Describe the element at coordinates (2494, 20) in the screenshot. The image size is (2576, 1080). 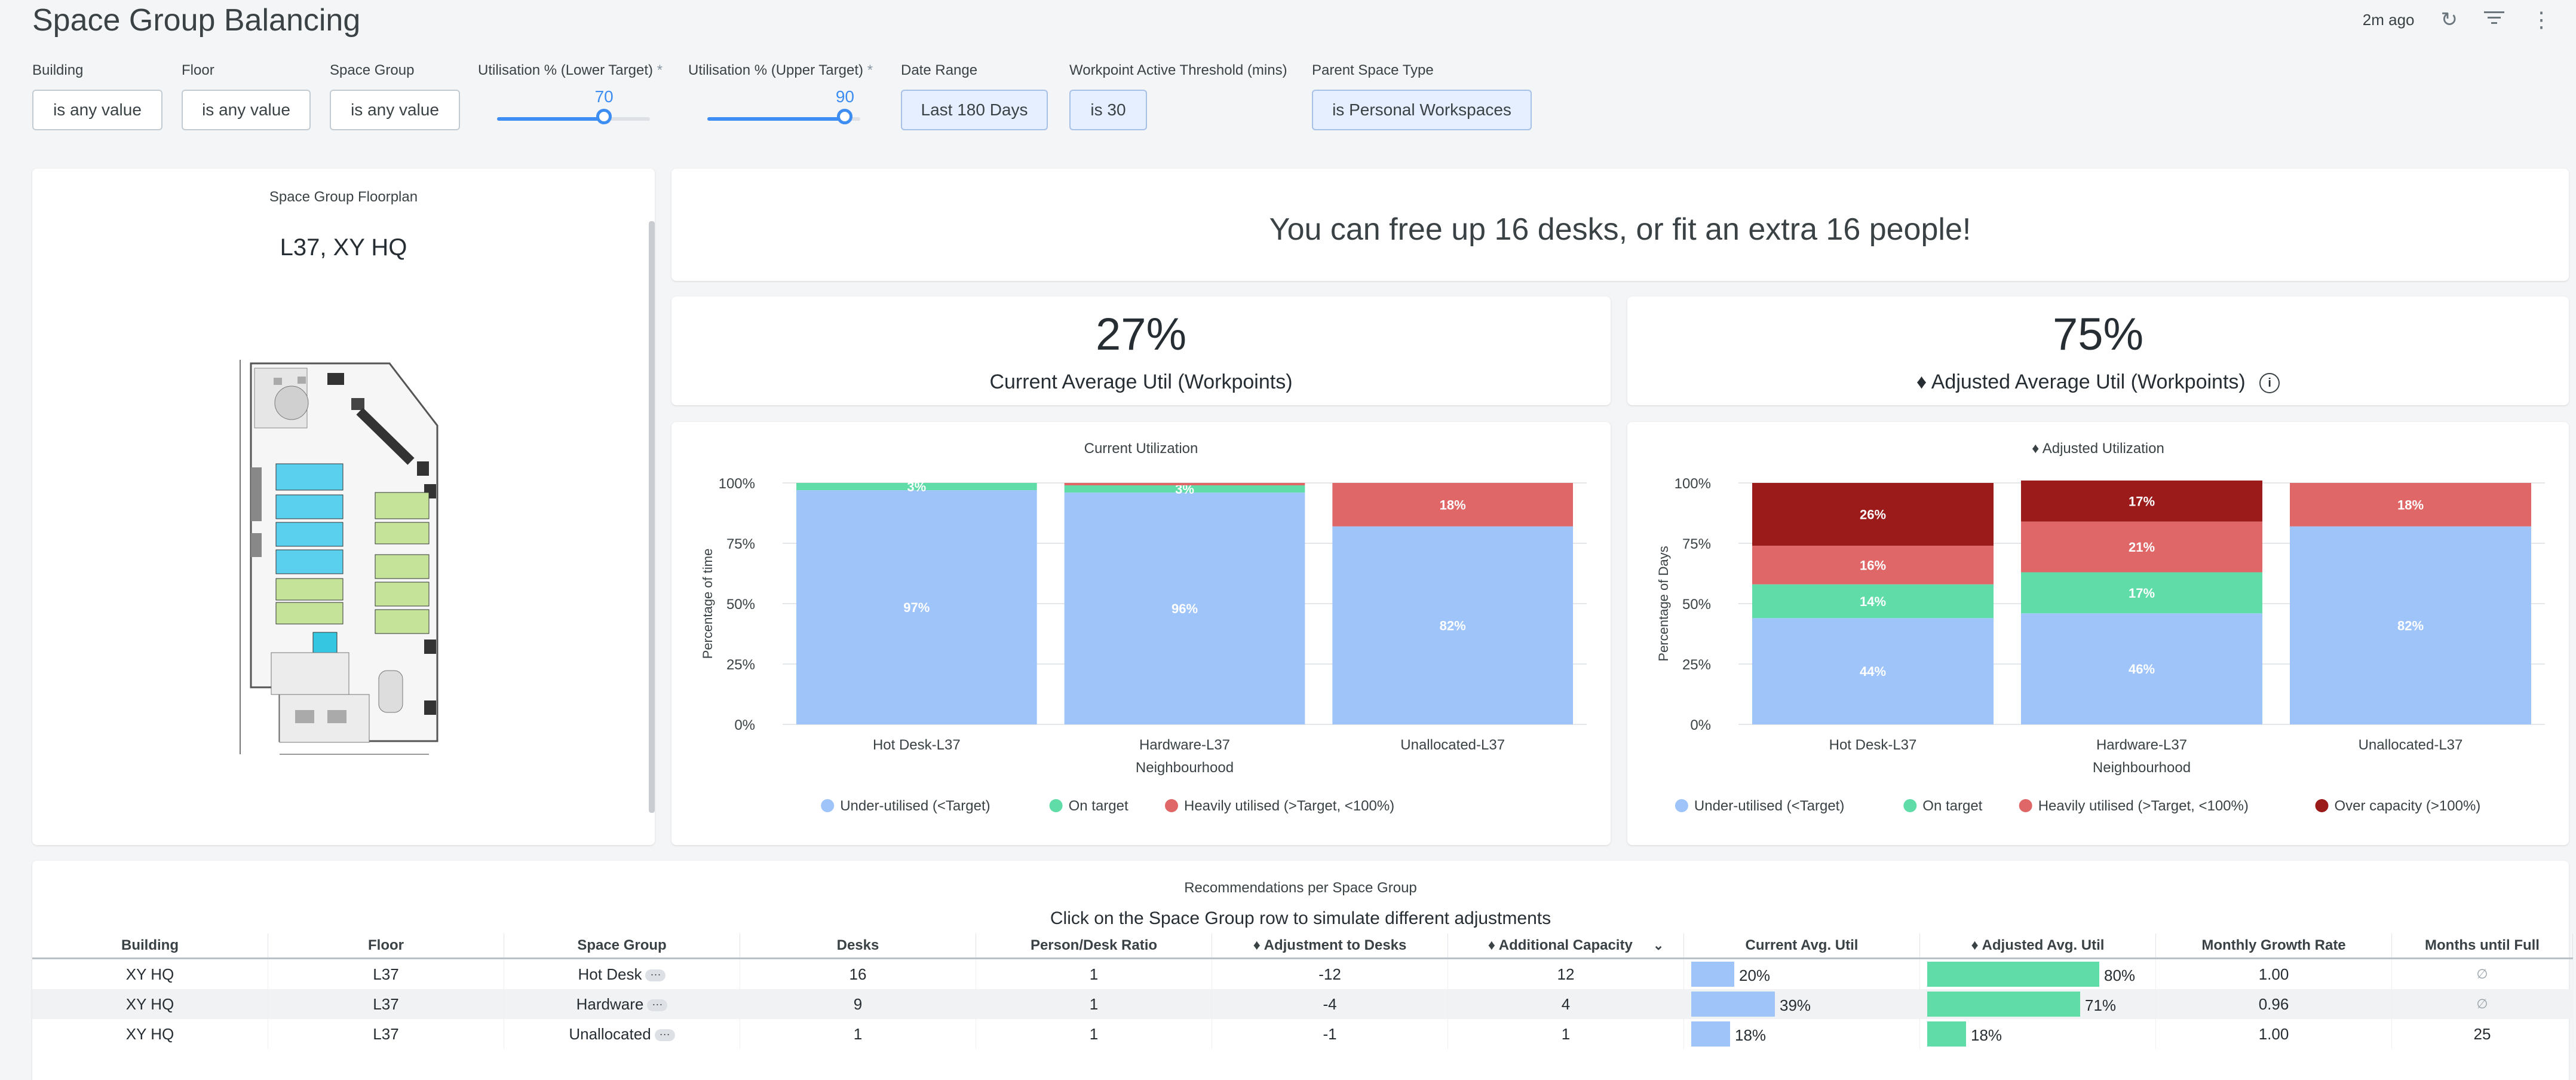
I see `filter-icon` at that location.